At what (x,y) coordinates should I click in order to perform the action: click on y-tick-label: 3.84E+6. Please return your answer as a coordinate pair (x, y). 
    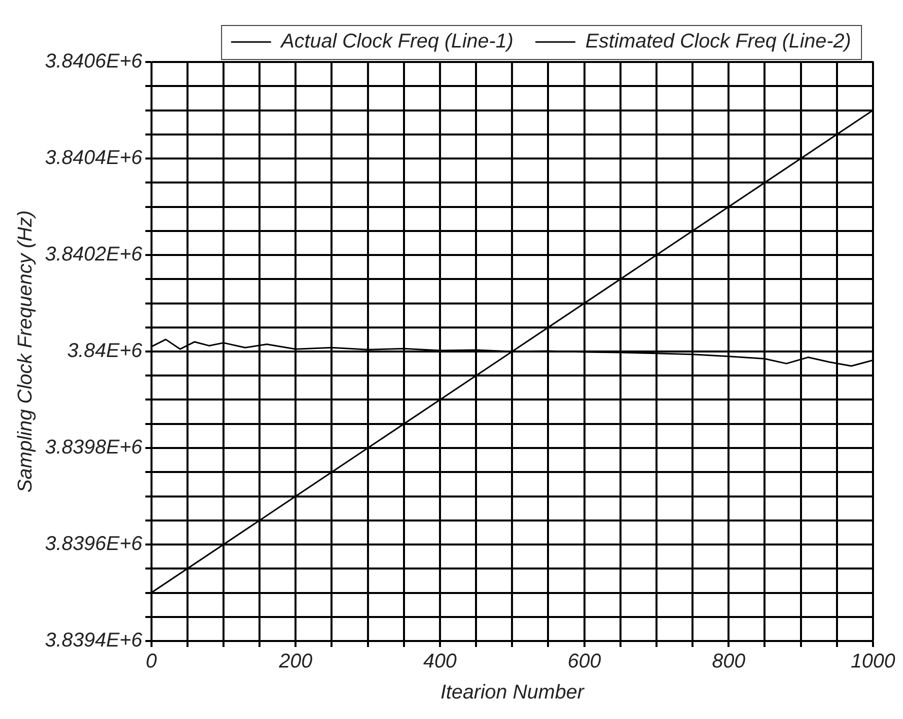
    Looking at the image, I should click on (105, 351).